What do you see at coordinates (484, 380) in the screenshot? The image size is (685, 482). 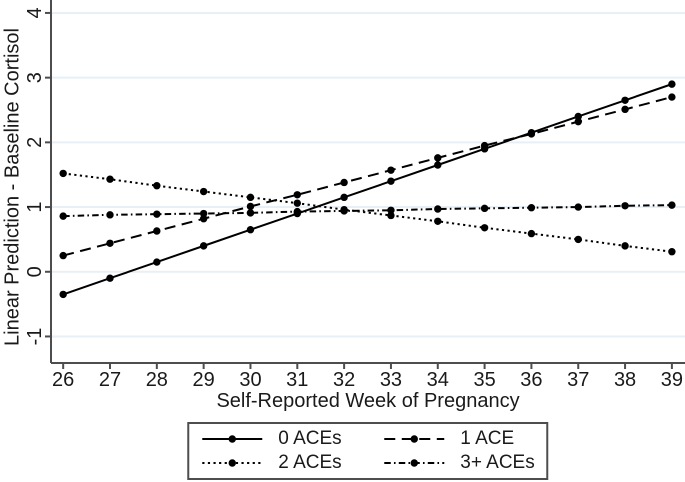 I see `x-tick-label: 35` at bounding box center [484, 380].